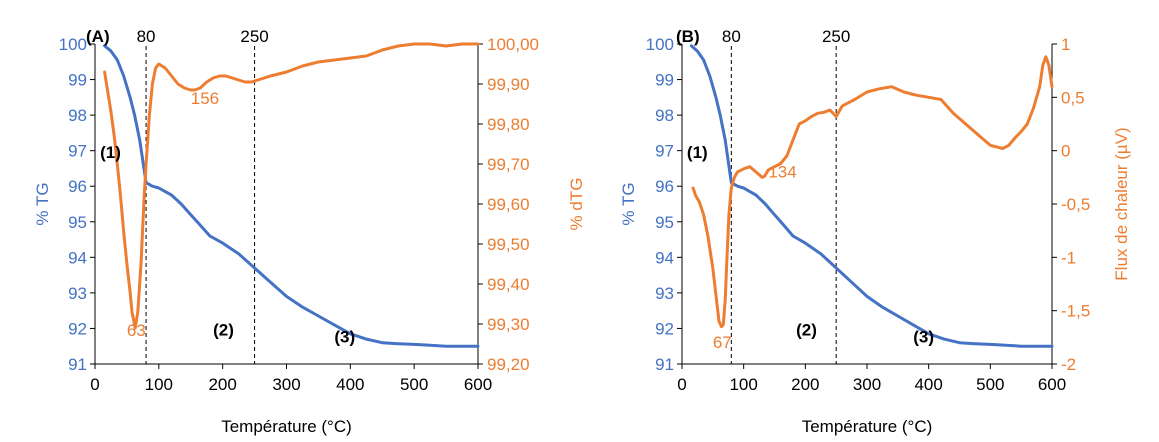  I want to click on y2-tick-label: 99,30, so click(508, 324).